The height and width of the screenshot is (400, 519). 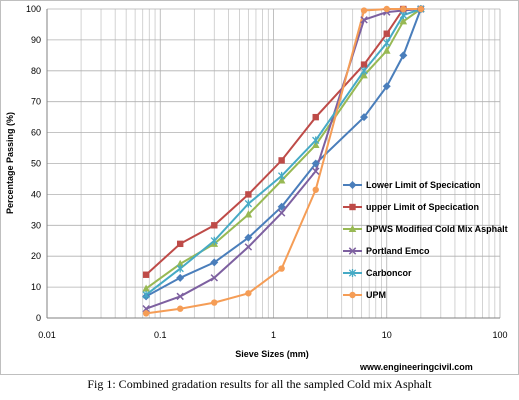 What do you see at coordinates (36, 102) in the screenshot?
I see `y-tick-label: 70` at bounding box center [36, 102].